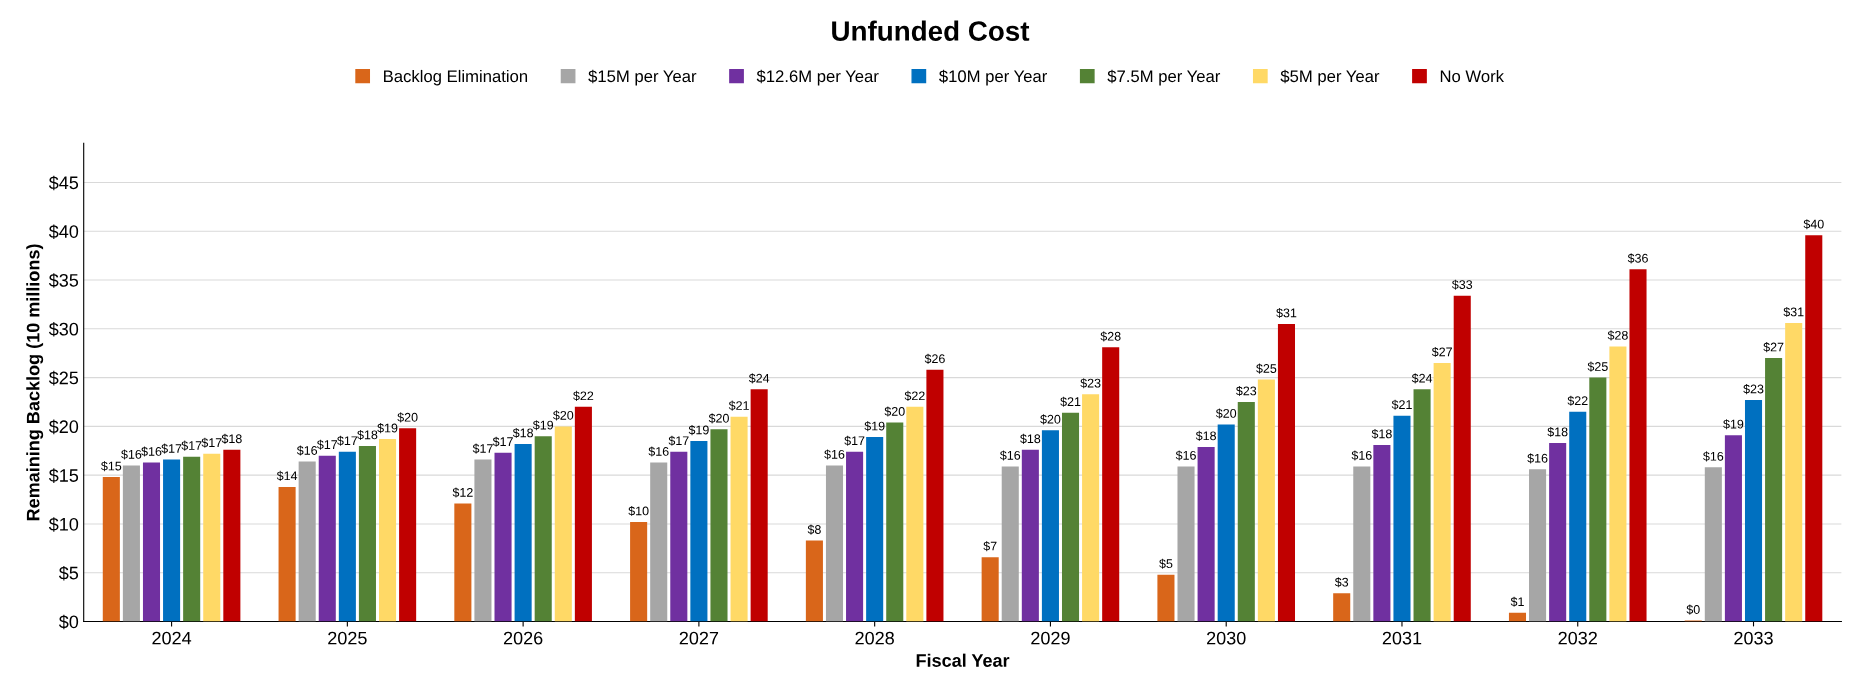 The height and width of the screenshot is (683, 1860). What do you see at coordinates (63, 378) in the screenshot?
I see `y-tick-label: $25` at bounding box center [63, 378].